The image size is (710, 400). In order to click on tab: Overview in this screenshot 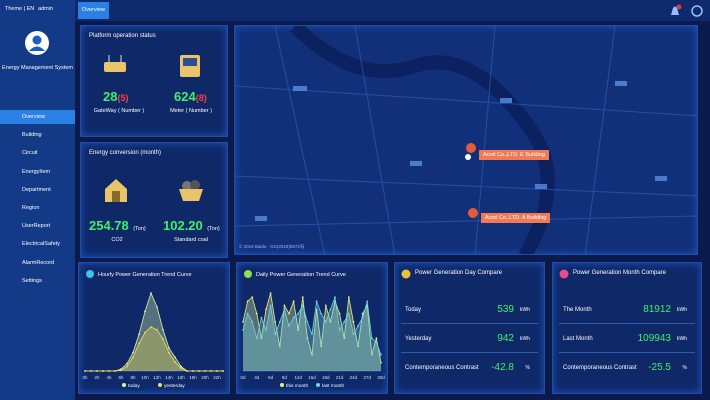, I will do `click(93, 10)`.